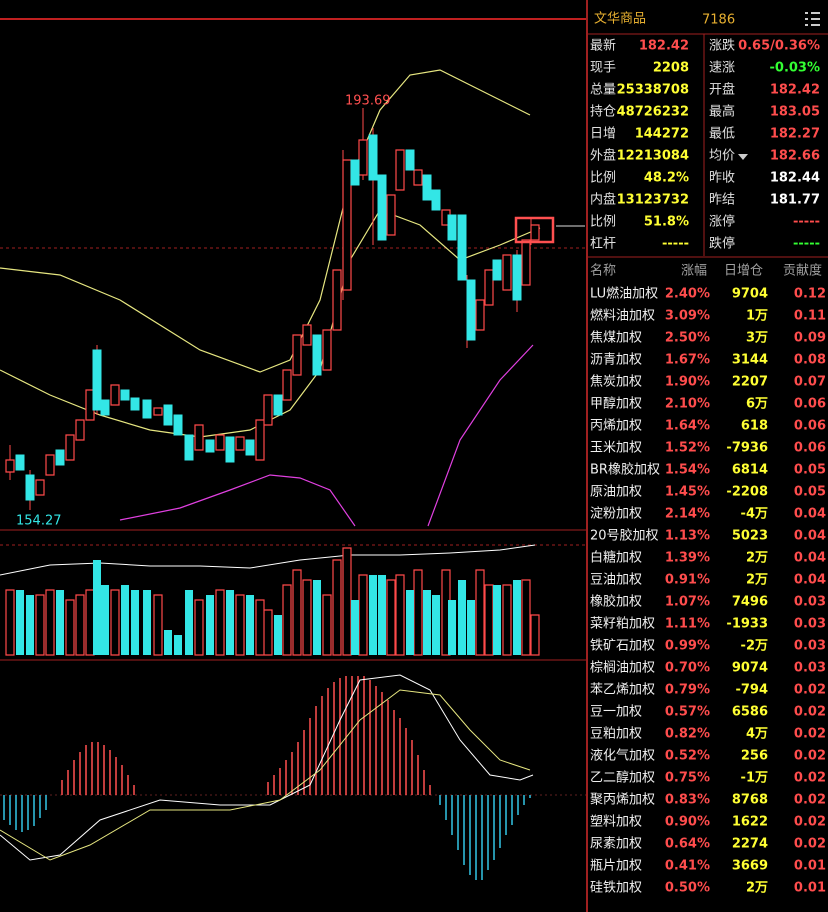  What do you see at coordinates (616, 866) in the screenshot?
I see `instrument-name: 瓶片加权` at bounding box center [616, 866].